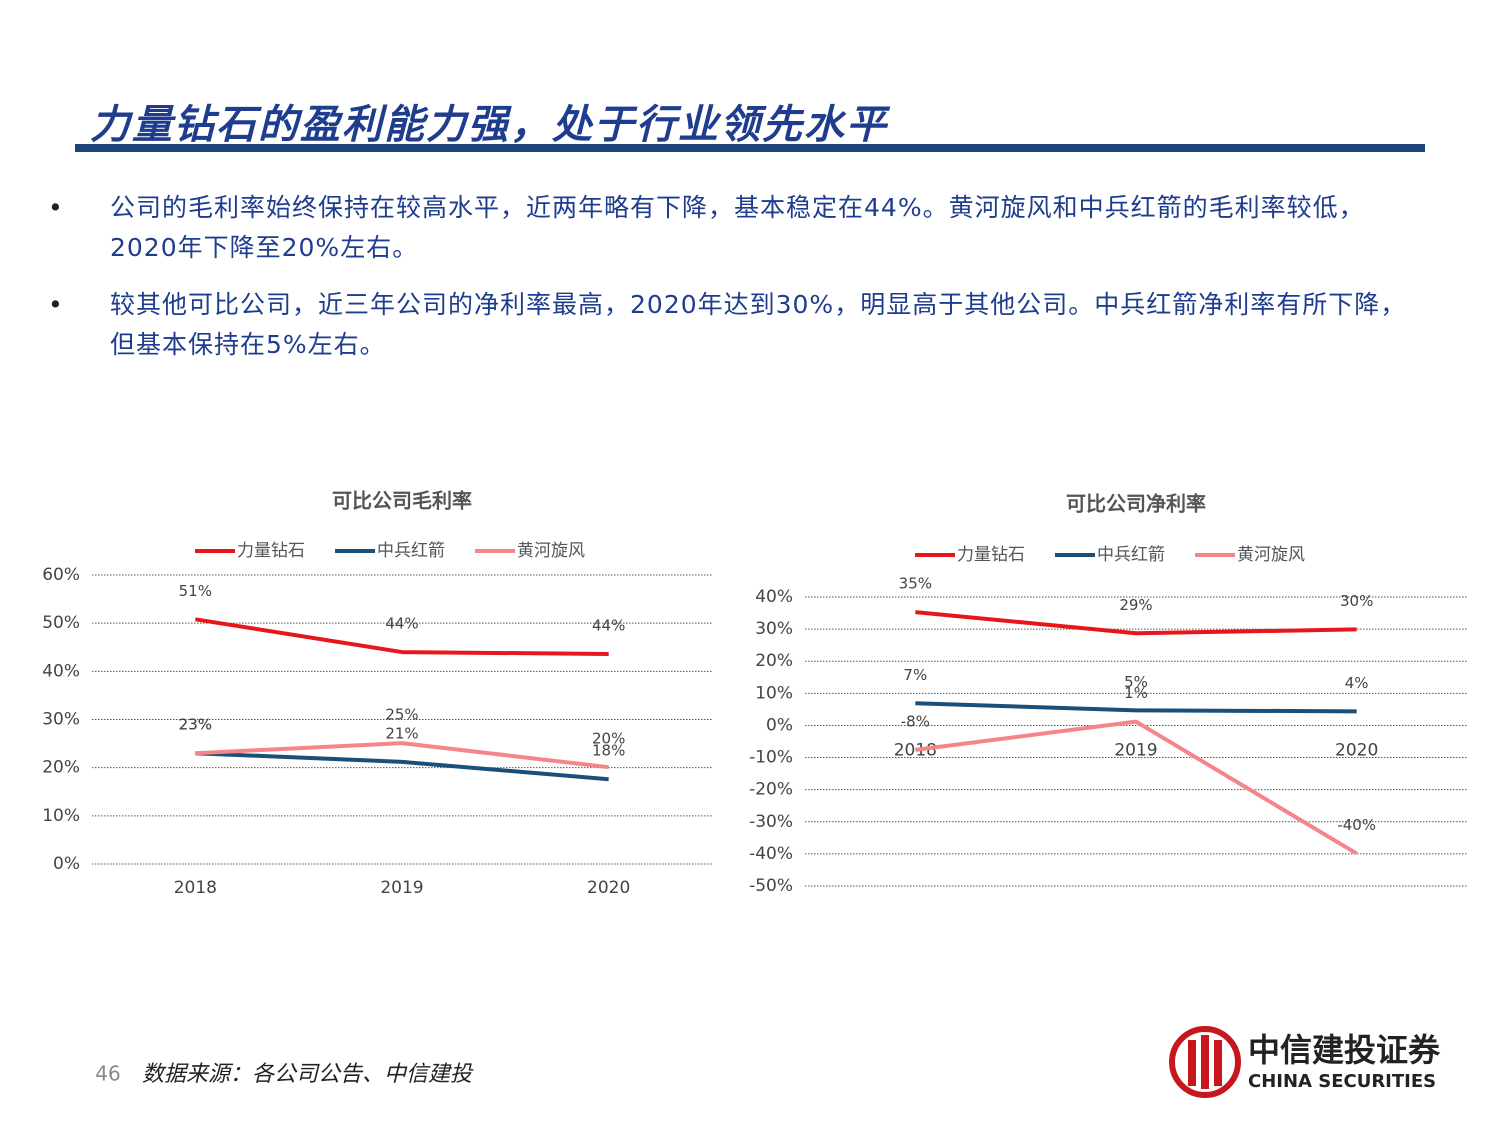 The width and height of the screenshot is (1500, 1125). What do you see at coordinates (401, 733) in the screenshot?
I see `data-label: 21%` at bounding box center [401, 733].